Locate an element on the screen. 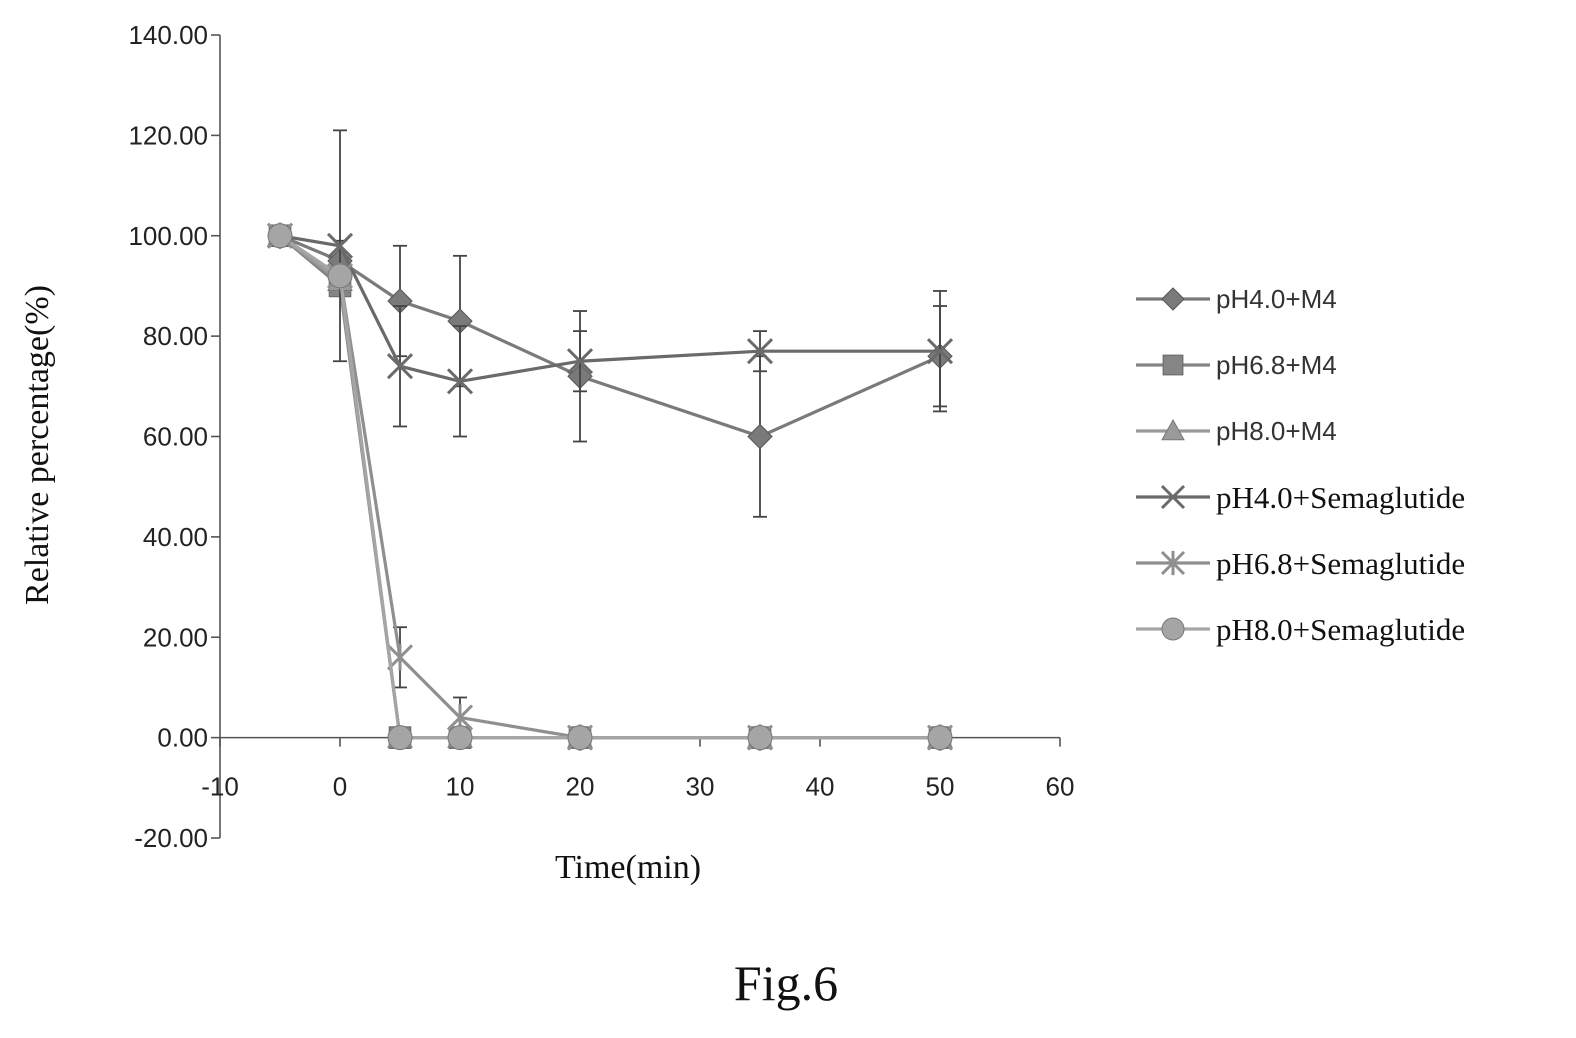 The width and height of the screenshot is (1576, 1038). legend-label: pH4.0+Semaglutide is located at coordinates (1340, 497).